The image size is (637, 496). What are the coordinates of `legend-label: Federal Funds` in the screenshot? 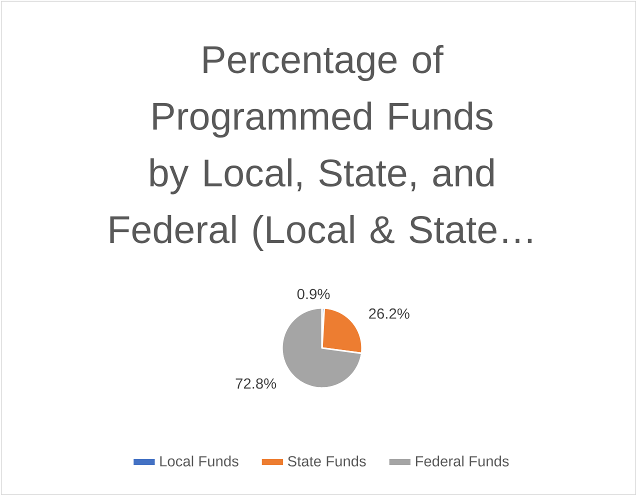 It's located at (462, 461).